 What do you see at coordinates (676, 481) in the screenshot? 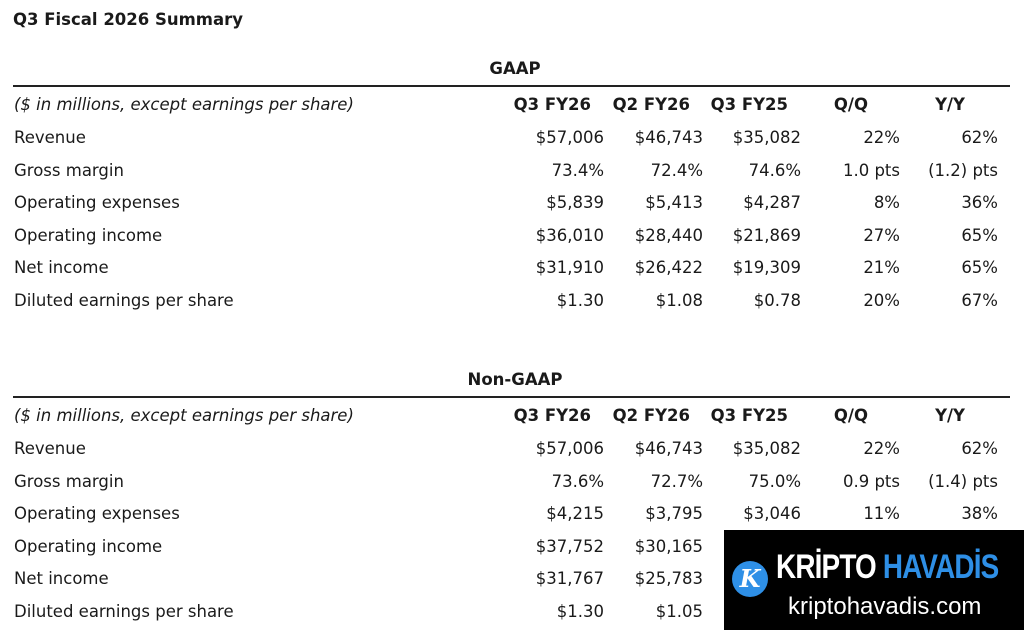
I see `cell-value: 72.7%` at bounding box center [676, 481].